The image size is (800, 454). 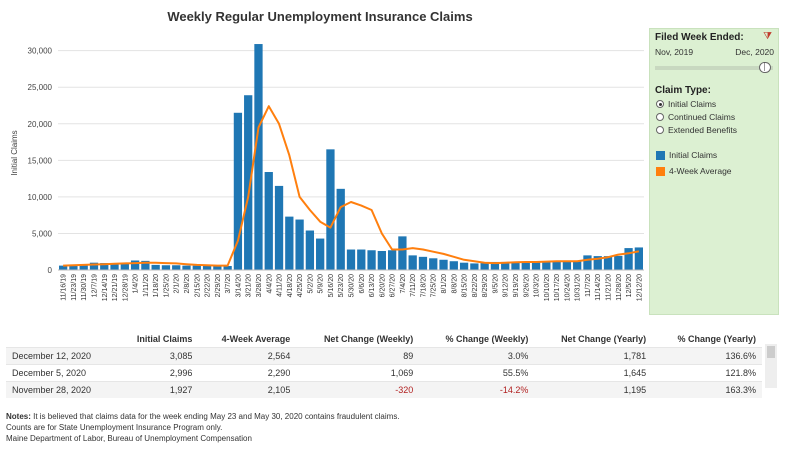 What do you see at coordinates (61, 339) in the screenshot?
I see `table-header` at bounding box center [61, 339].